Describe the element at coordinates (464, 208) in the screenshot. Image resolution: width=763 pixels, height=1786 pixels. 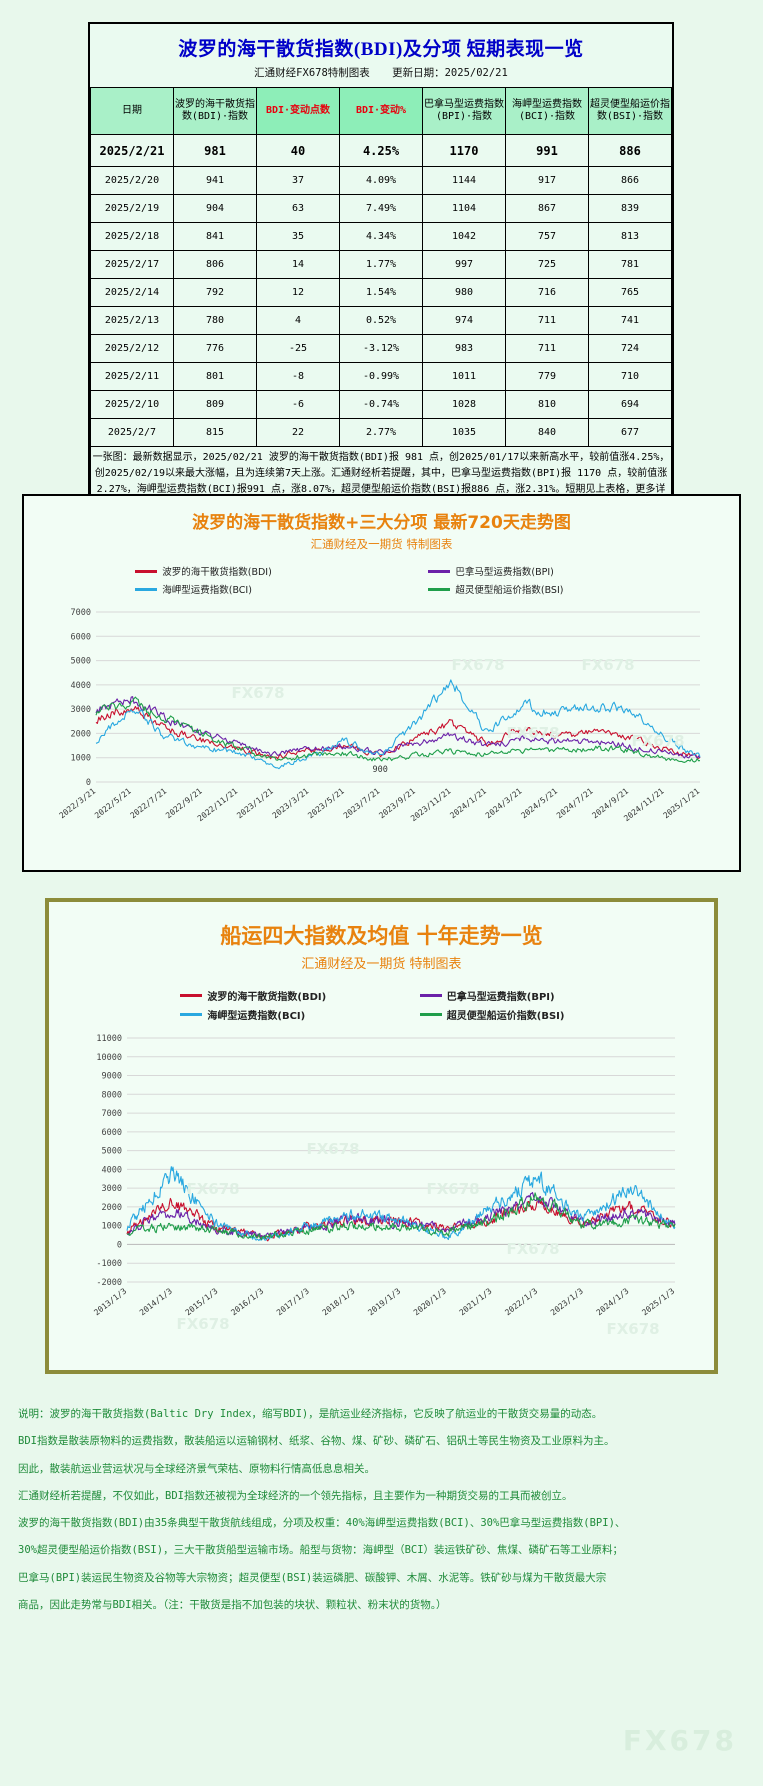
I see `cell-bpi: 1104` at that location.